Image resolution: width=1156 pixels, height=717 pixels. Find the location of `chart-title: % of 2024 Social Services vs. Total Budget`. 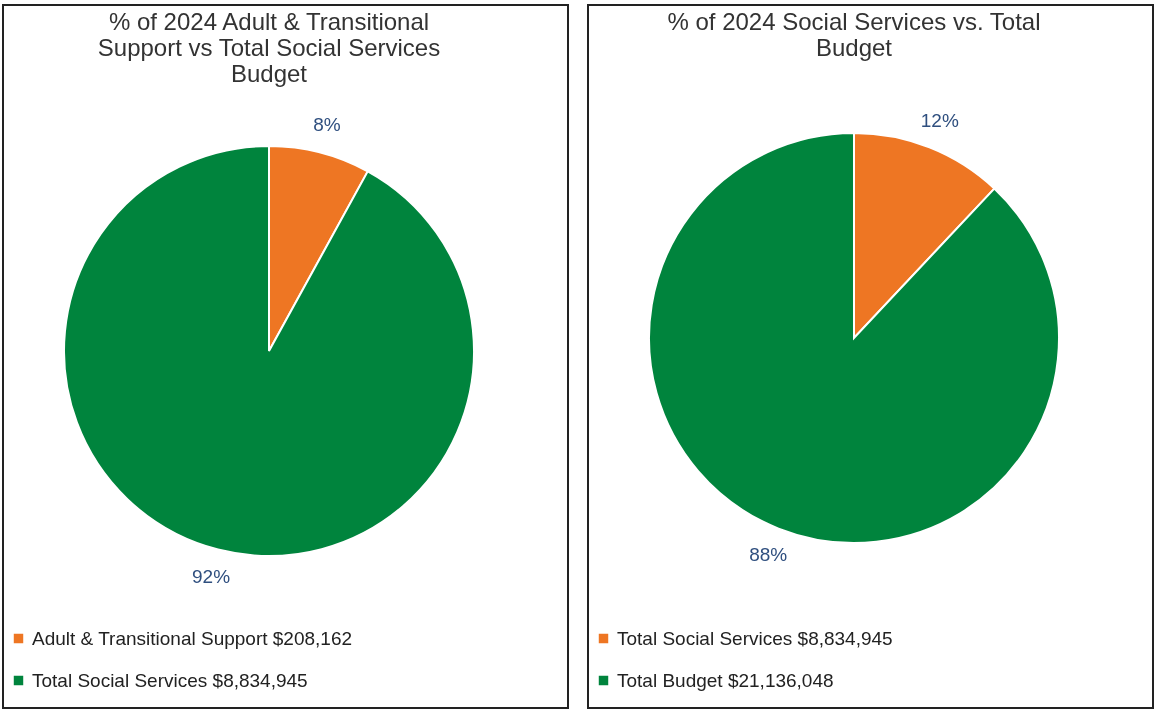

chart-title: % of 2024 Social Services vs. Total Budget is located at coordinates (854, 34).